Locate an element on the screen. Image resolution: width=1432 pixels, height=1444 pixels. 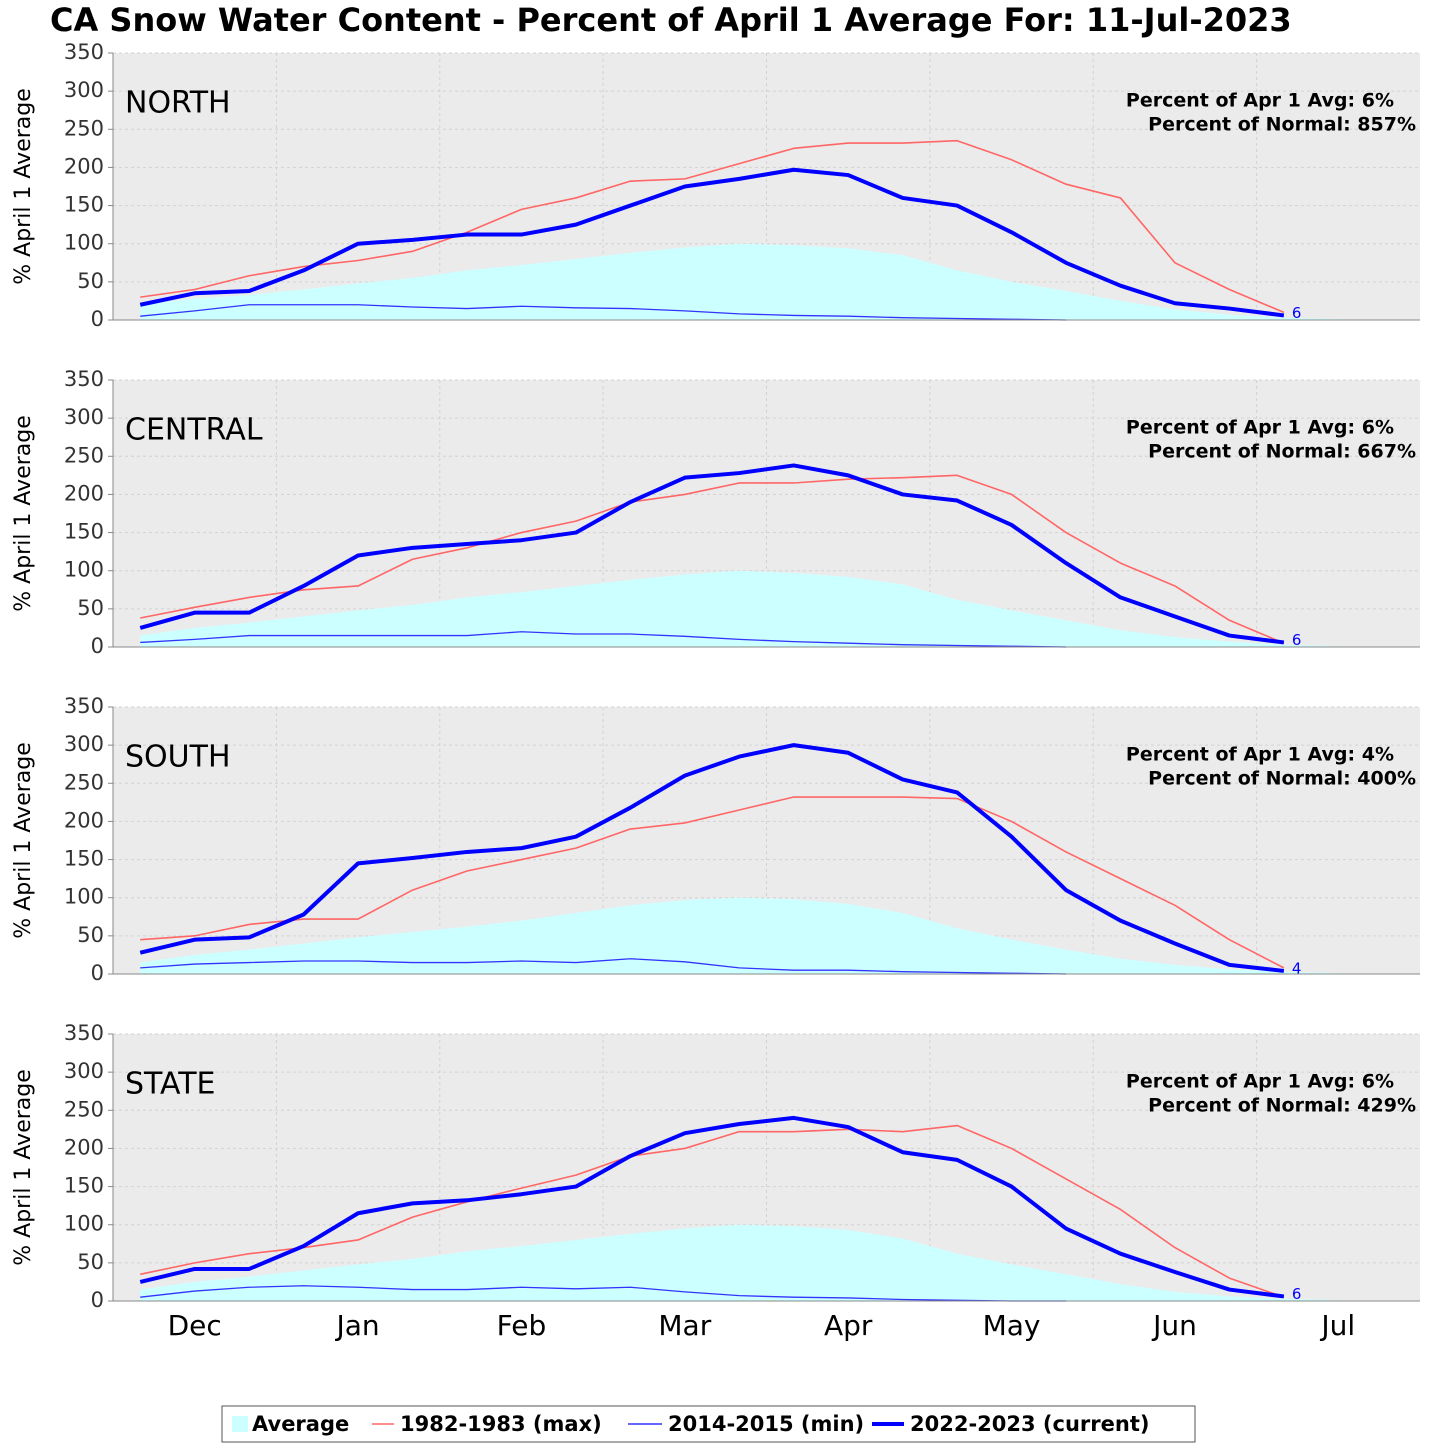
panel-title: CENTRAL is located at coordinates (194, 430).